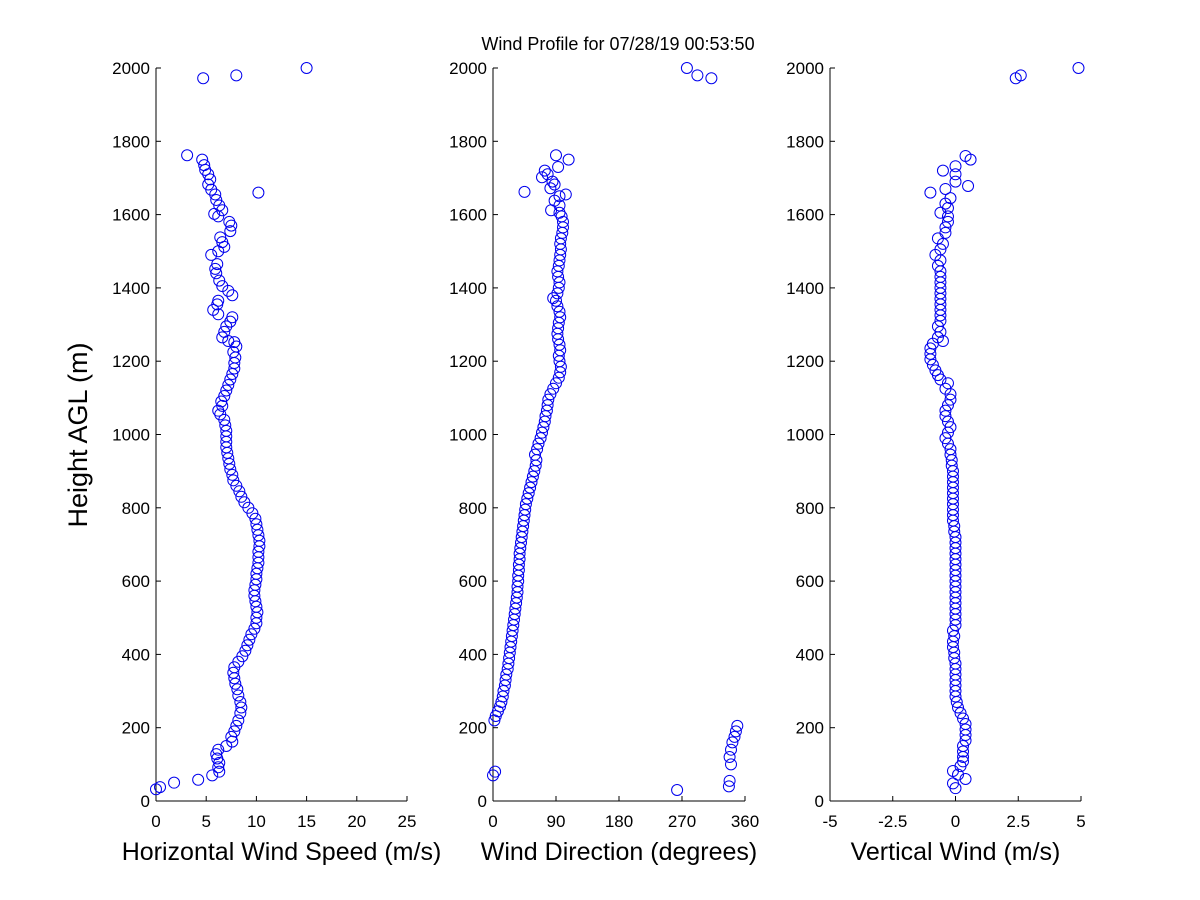 This screenshot has width=1200, height=900. What do you see at coordinates (468, 68) in the screenshot?
I see `y-tick-label: 2000` at bounding box center [468, 68].